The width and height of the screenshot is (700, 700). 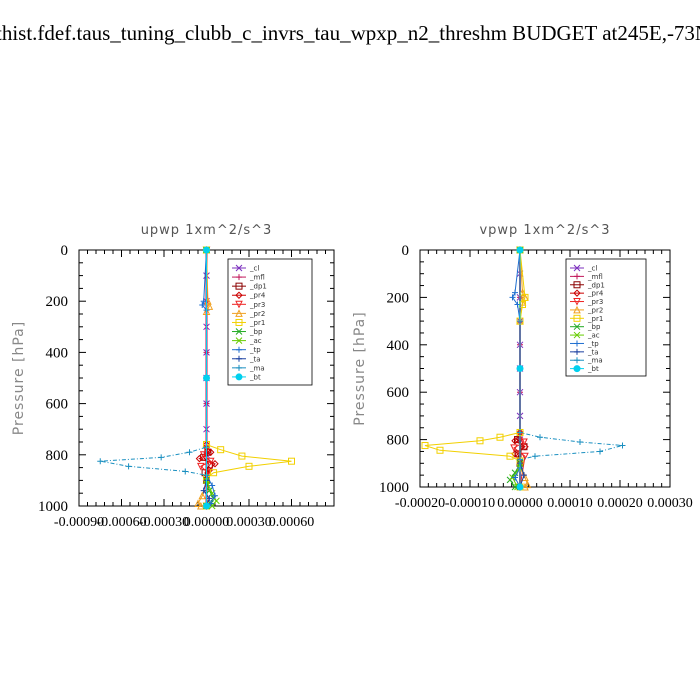 What do you see at coordinates (249, 522) in the screenshot?
I see `x-tick-label: 0.00030` at bounding box center [249, 522].